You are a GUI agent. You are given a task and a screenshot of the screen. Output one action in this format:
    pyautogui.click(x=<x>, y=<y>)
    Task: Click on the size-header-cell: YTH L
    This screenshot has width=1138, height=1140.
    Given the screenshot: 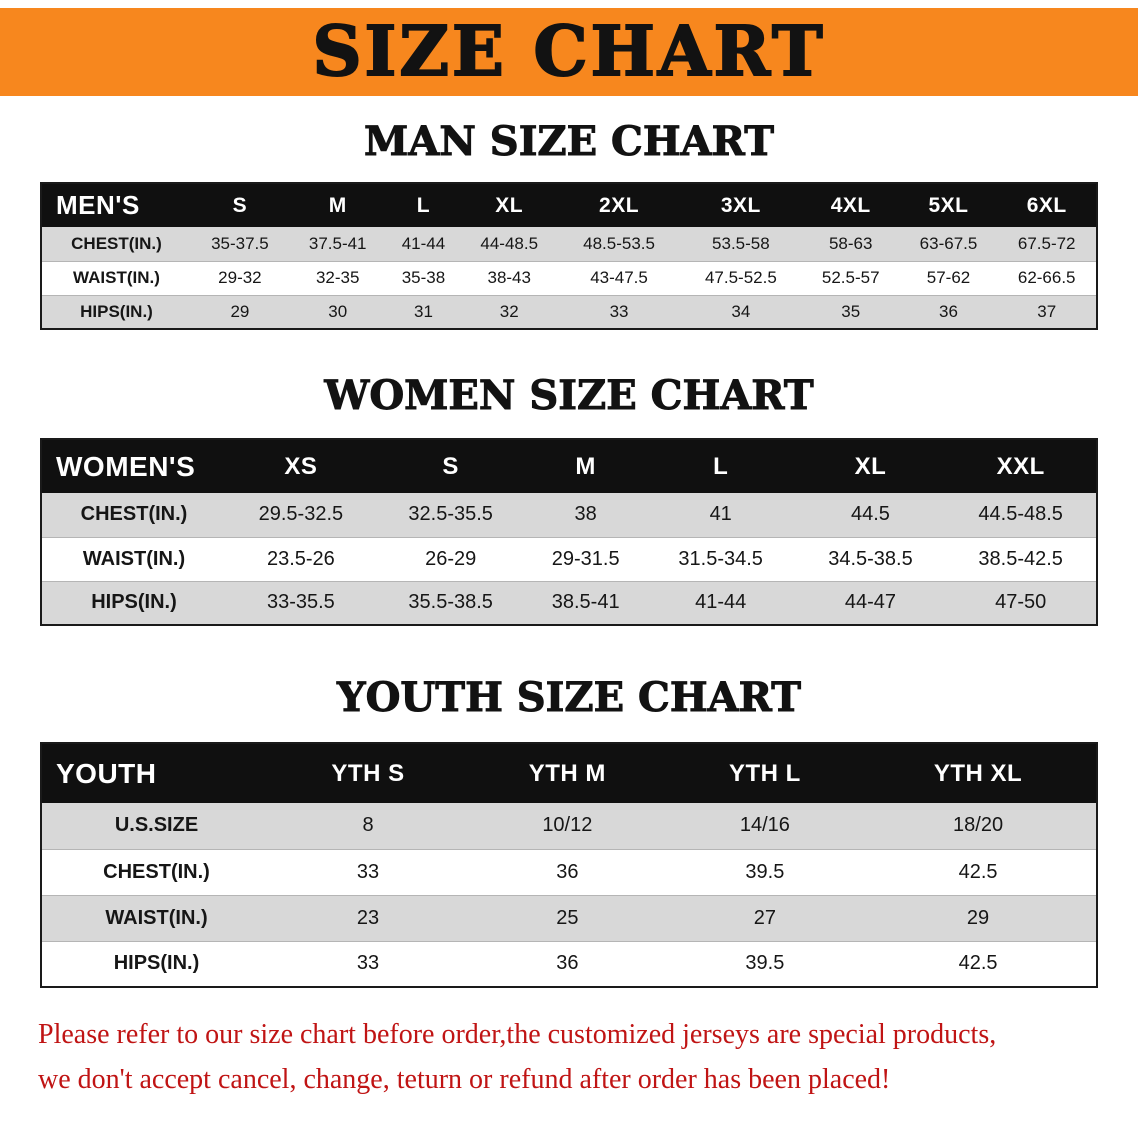 What is the action you would take?
    pyautogui.click(x=765, y=773)
    